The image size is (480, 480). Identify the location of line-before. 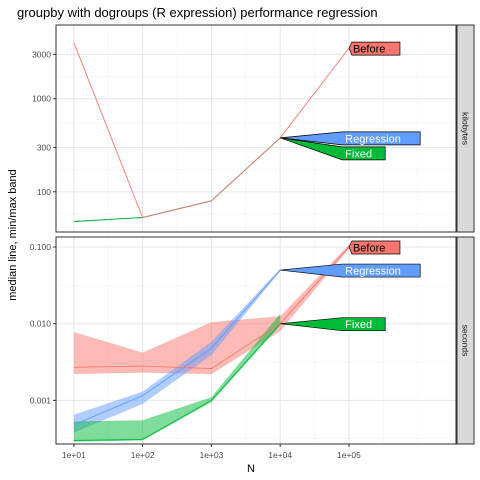
(211, 308).